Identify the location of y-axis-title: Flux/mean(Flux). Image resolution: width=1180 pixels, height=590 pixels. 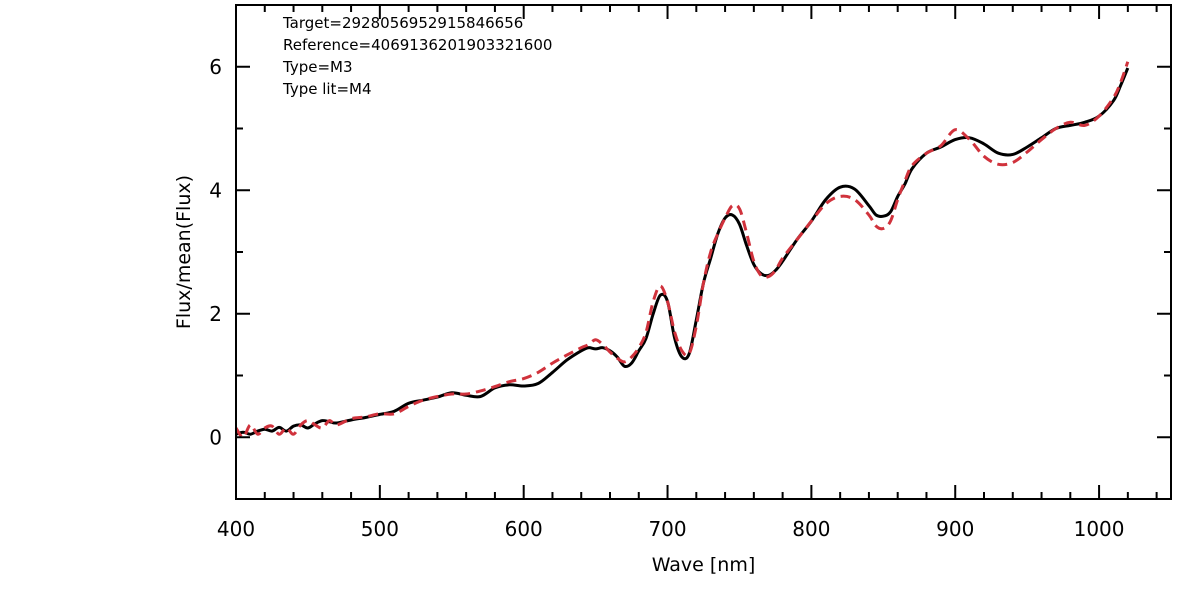
(184, 252).